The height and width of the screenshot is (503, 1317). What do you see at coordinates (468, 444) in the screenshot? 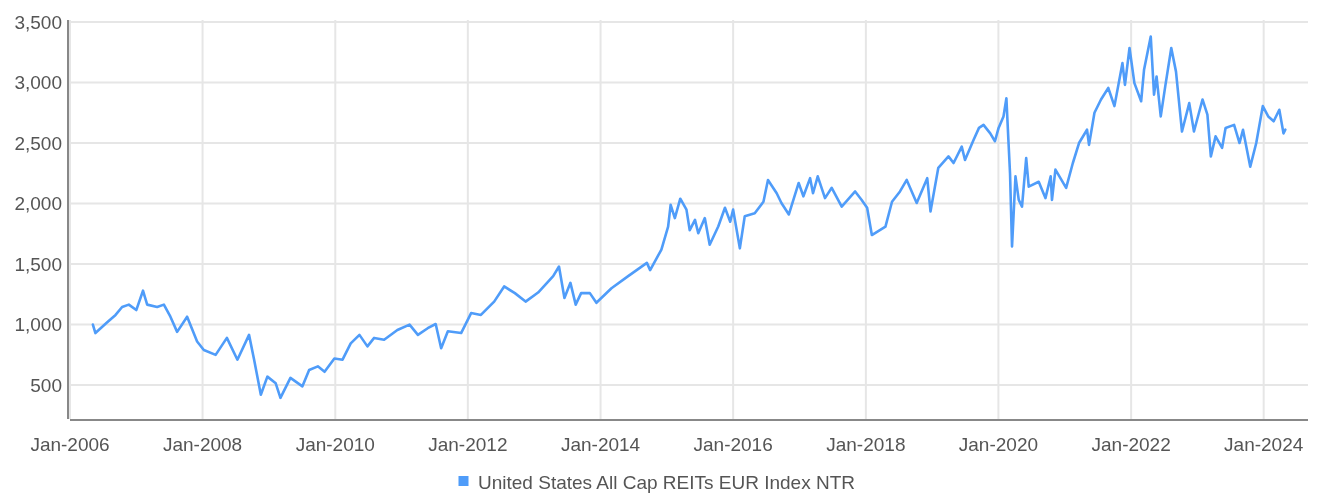
I see `x-tick-label: Jan-2012` at bounding box center [468, 444].